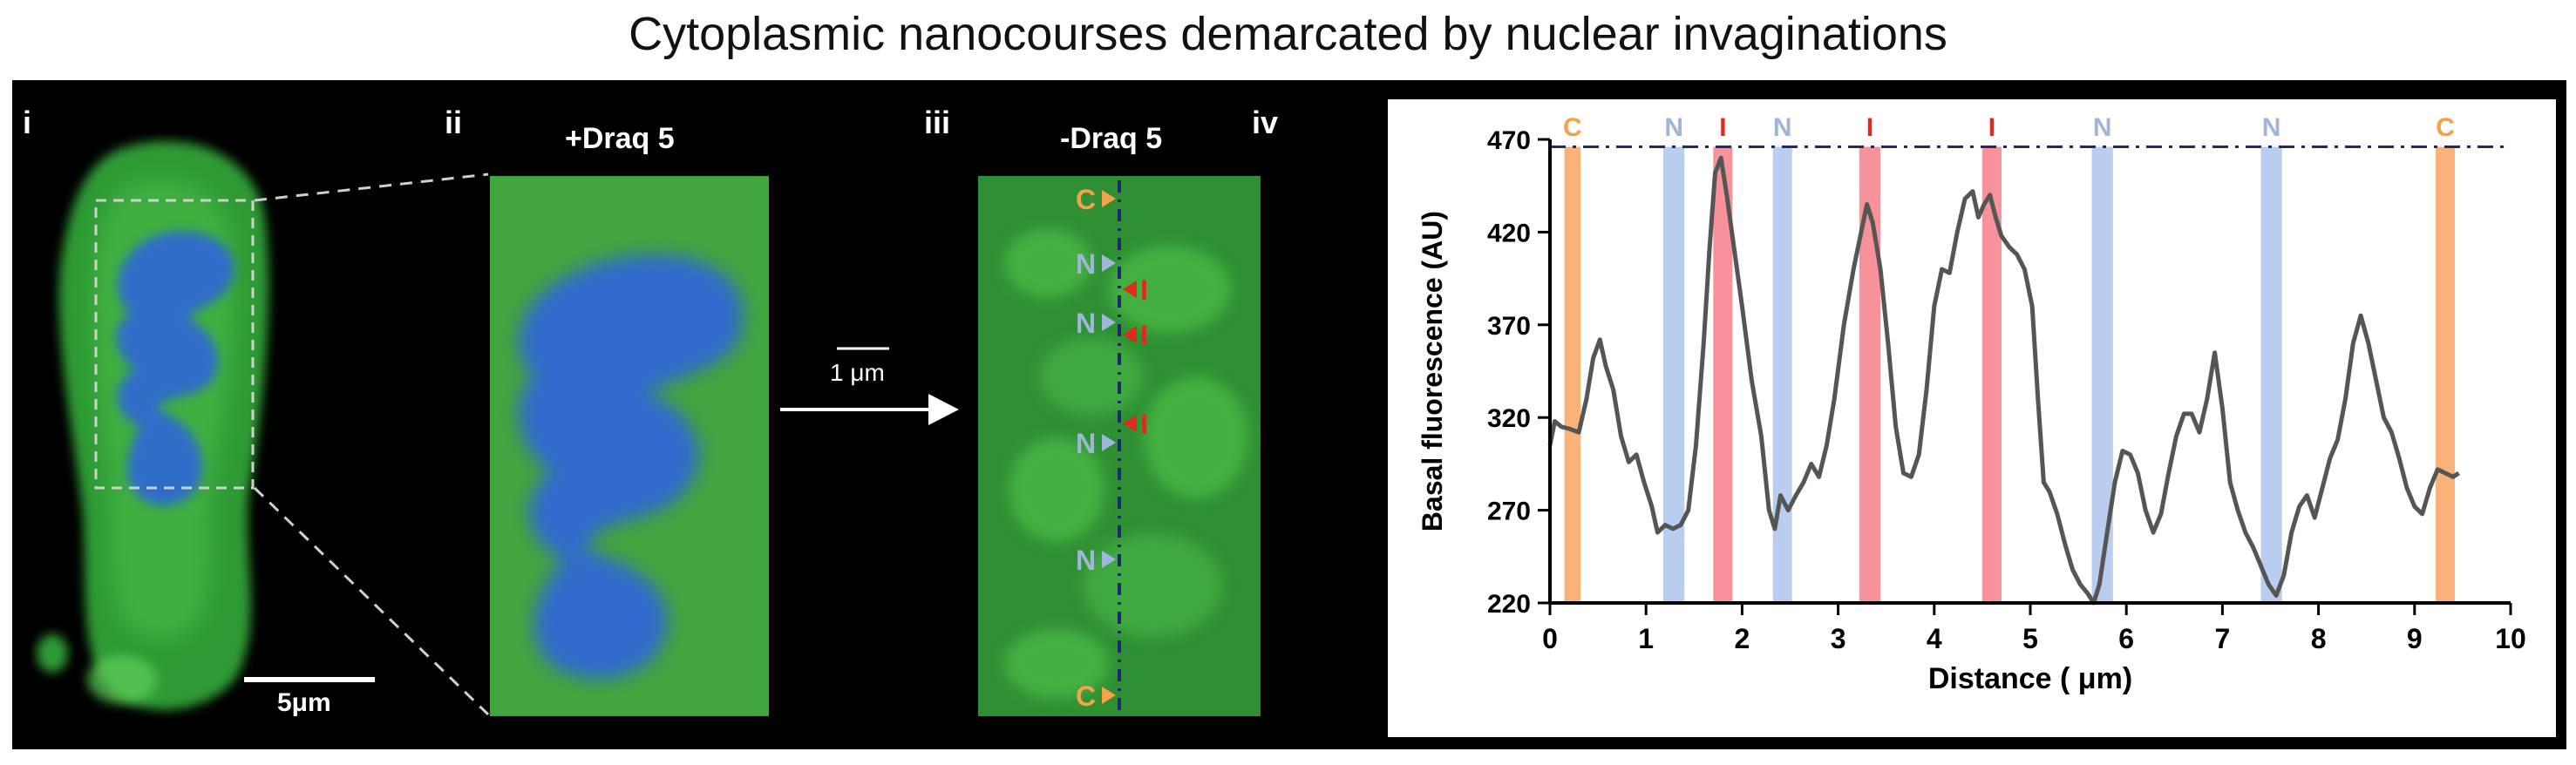  Describe the element at coordinates (1838, 638) in the screenshot. I see `x-tick-label: 3` at that location.